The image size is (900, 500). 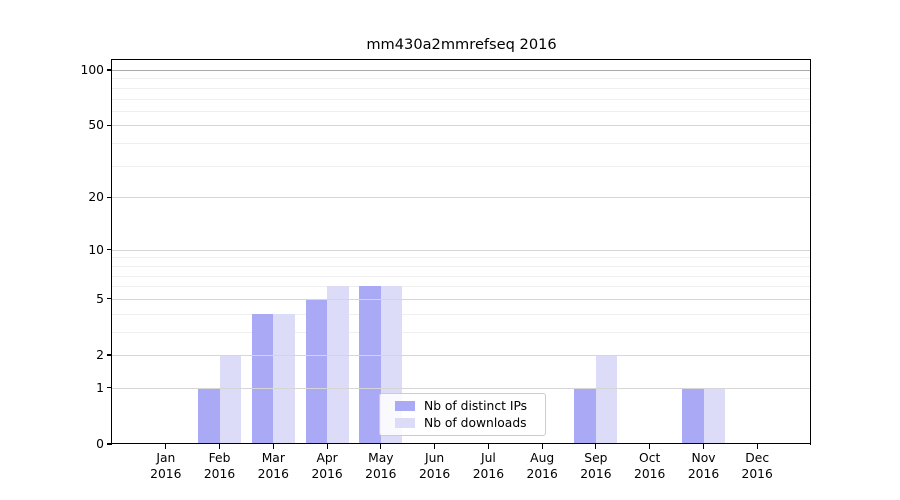 I want to click on y-tick-label: 5, so click(x=100, y=298).